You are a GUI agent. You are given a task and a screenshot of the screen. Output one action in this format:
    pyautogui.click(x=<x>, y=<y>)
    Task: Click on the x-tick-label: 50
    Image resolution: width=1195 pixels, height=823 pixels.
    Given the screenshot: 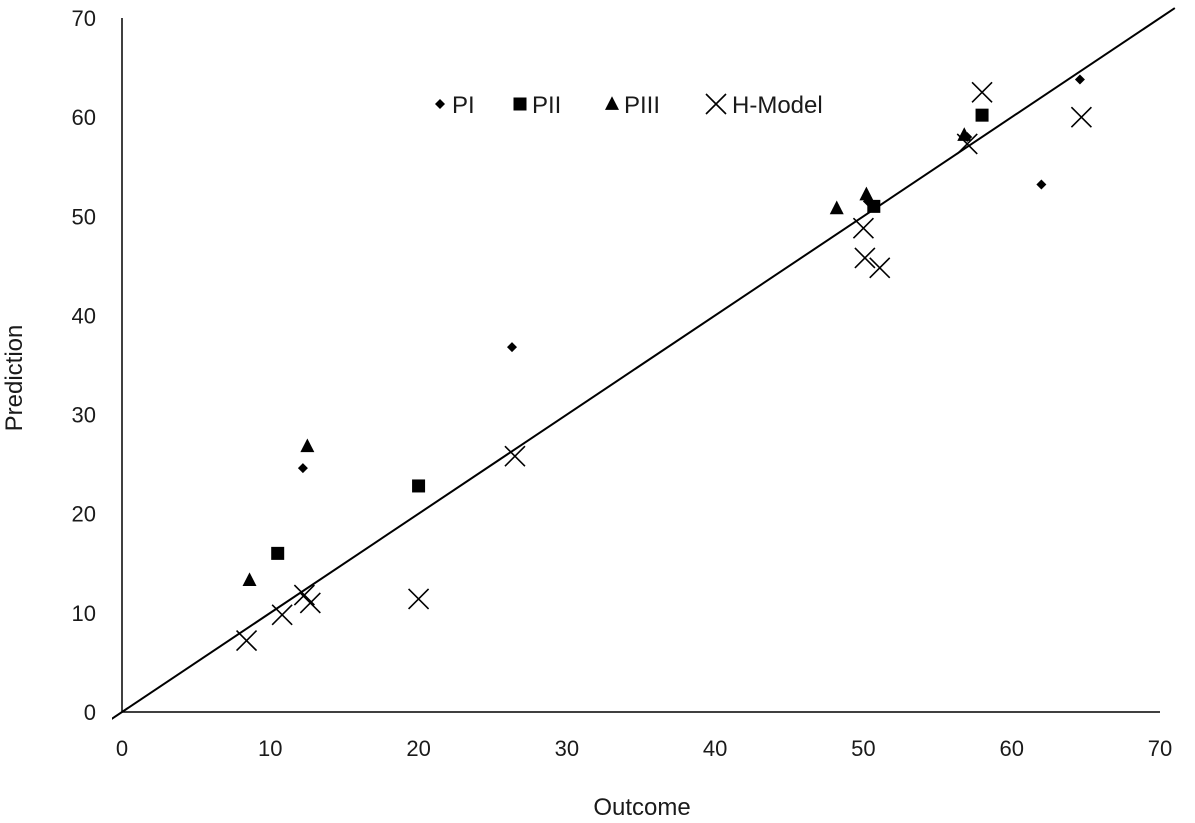 What is the action you would take?
    pyautogui.click(x=863, y=748)
    